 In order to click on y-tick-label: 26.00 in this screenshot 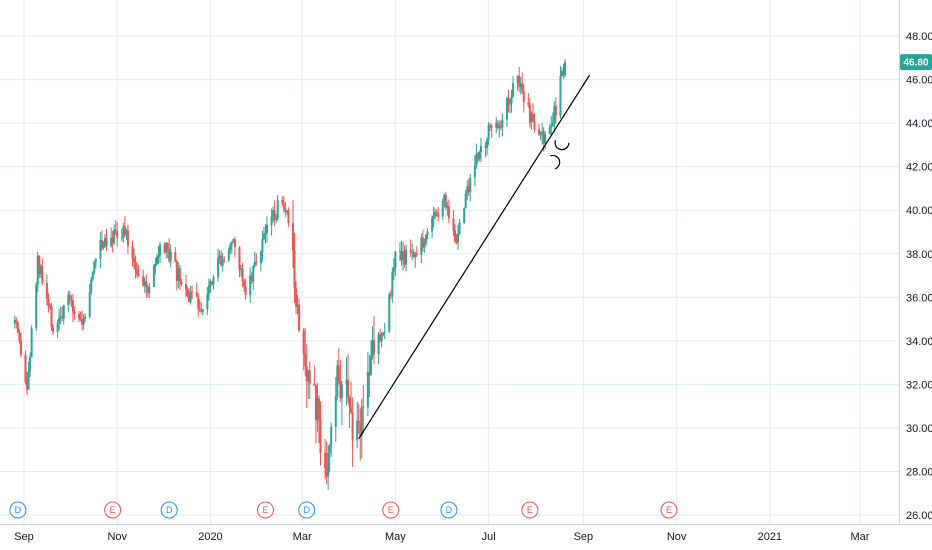, I will do `click(919, 516)`.